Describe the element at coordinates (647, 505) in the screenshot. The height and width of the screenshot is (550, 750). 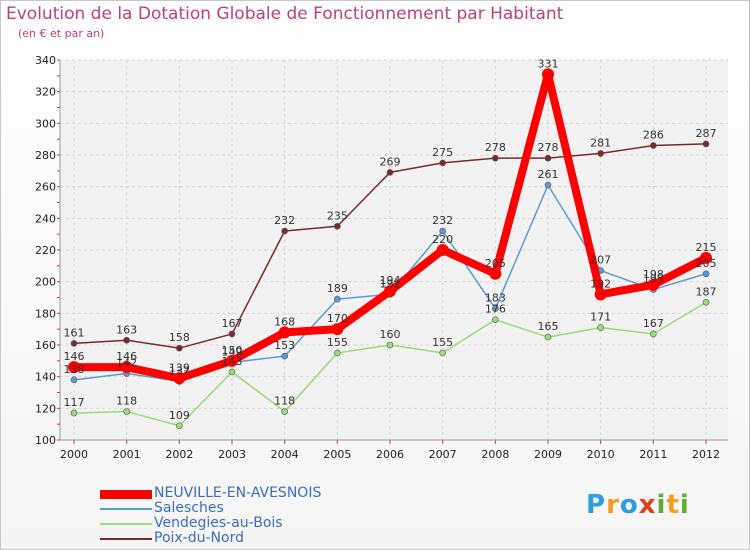
I see `logo-letter: x` at that location.